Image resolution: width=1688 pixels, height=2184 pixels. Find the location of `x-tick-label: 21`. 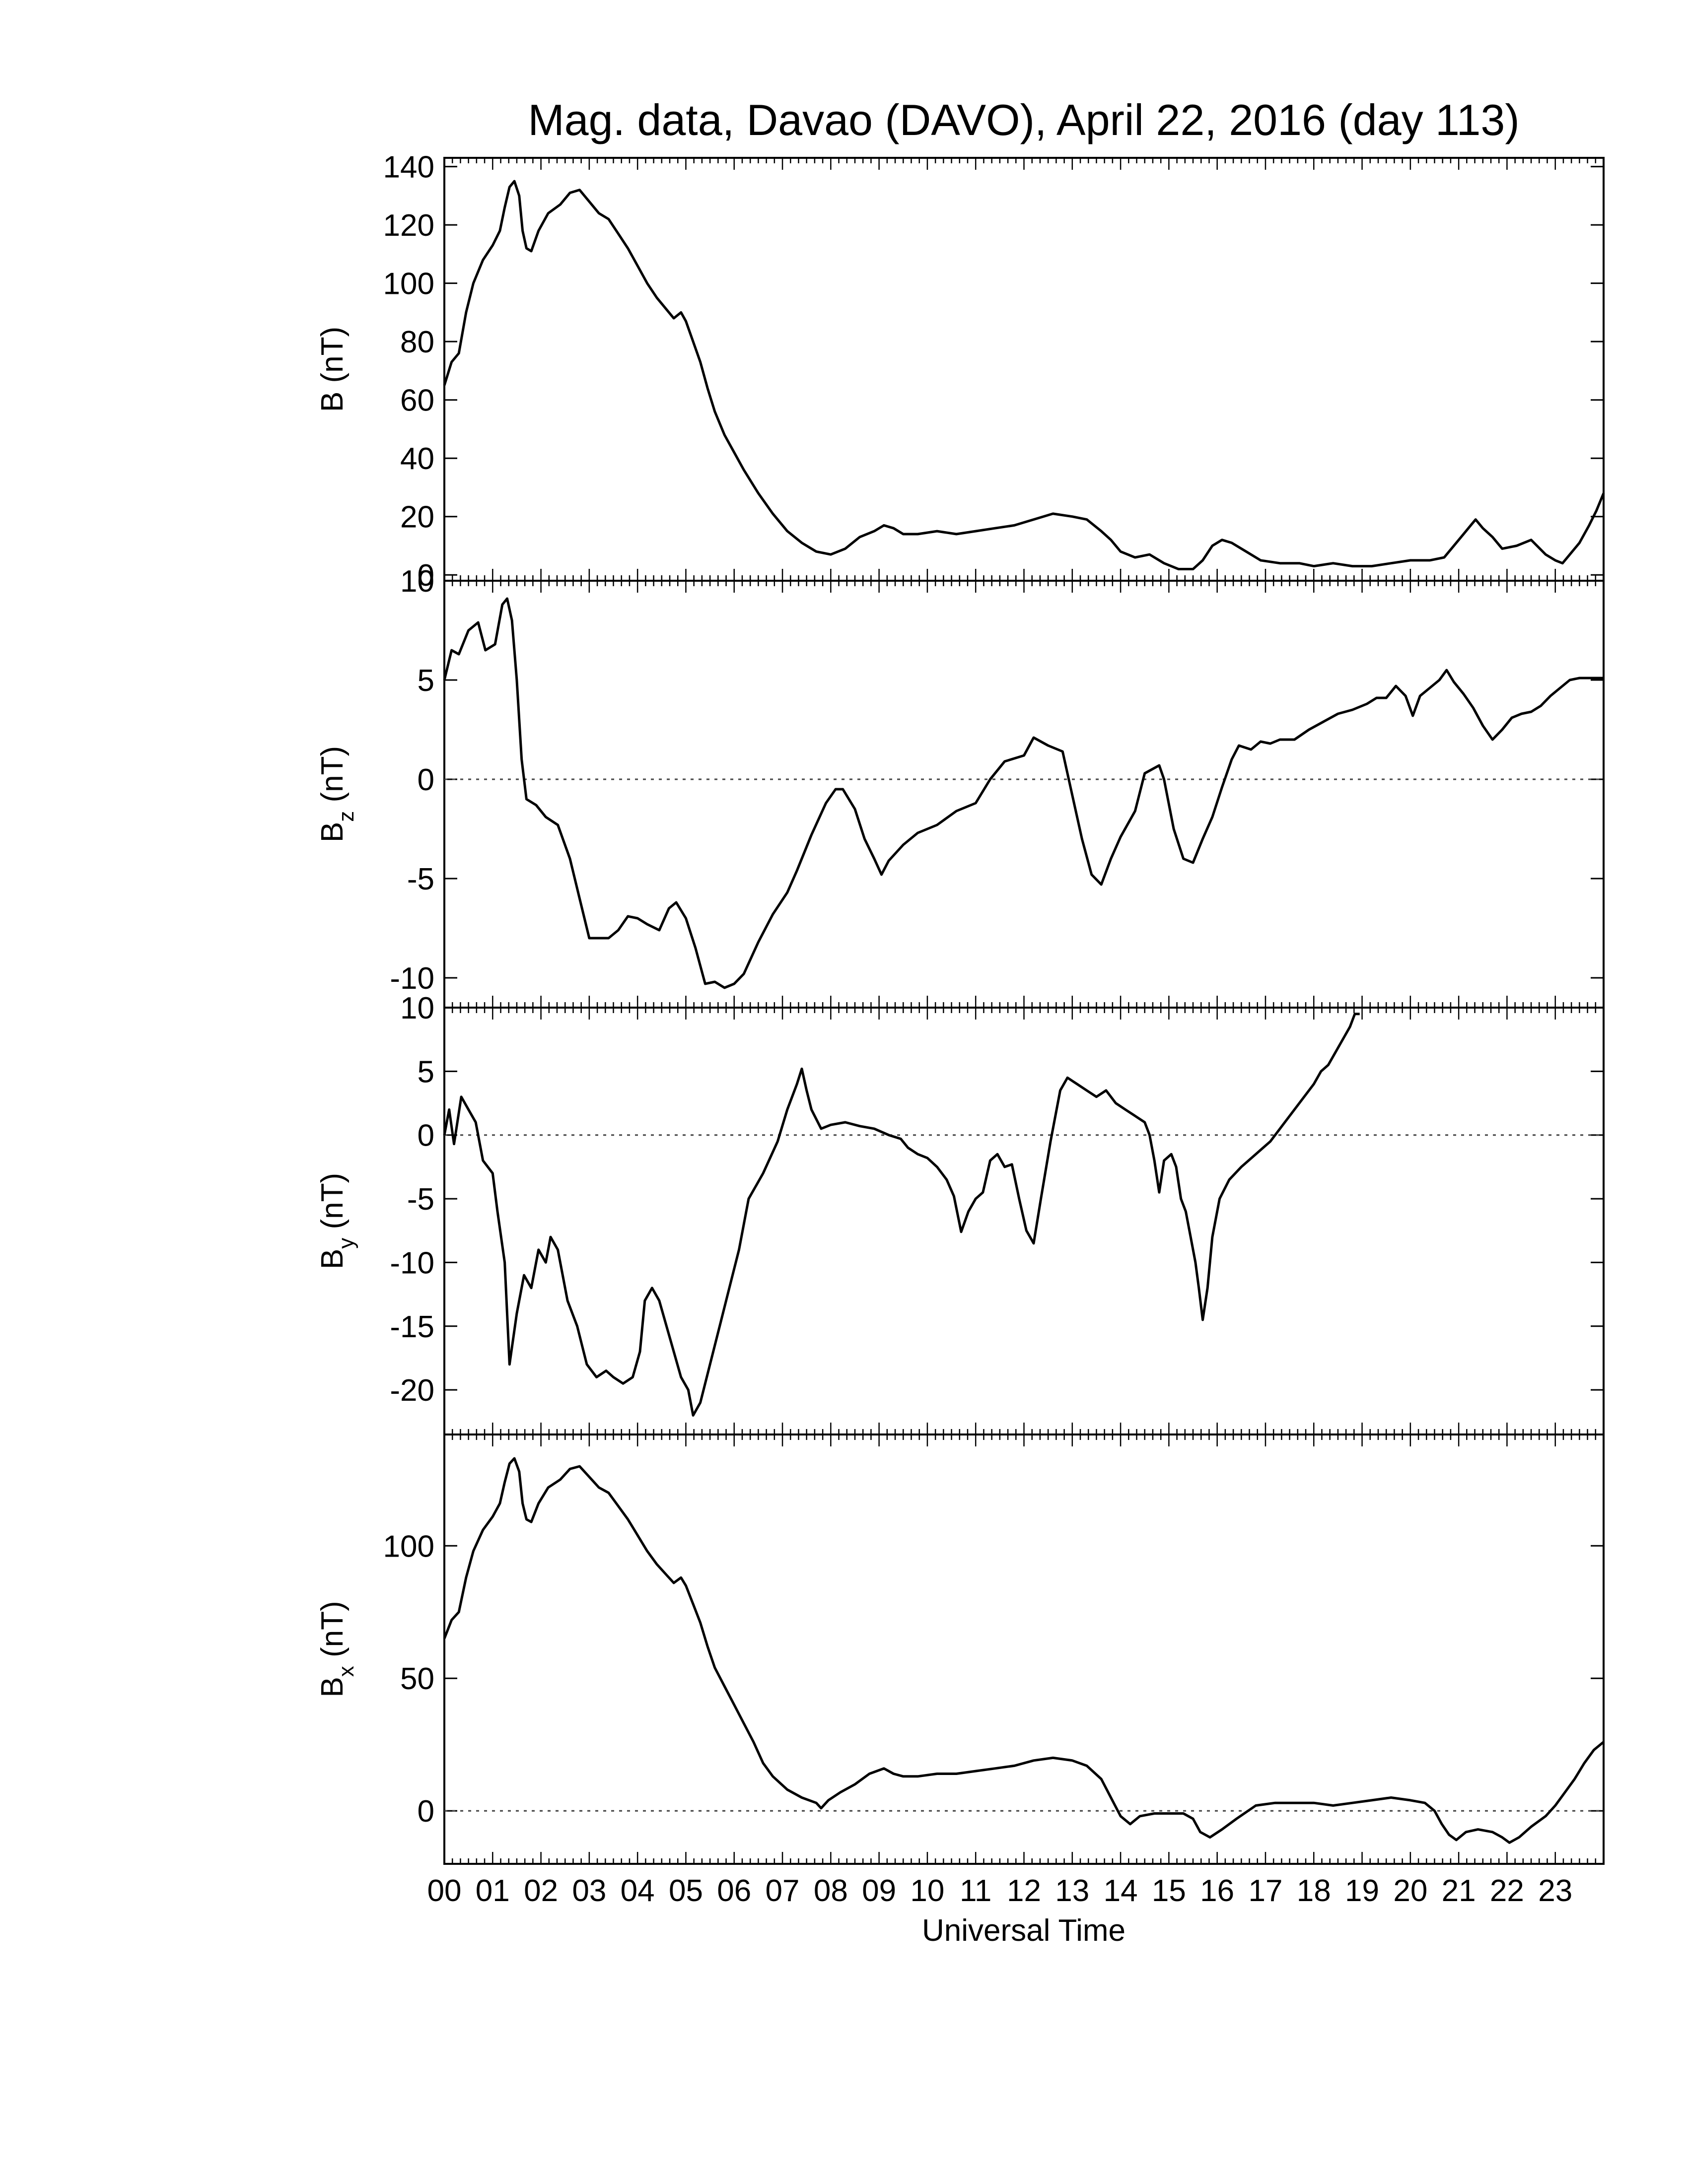

x-tick-label: 21 is located at coordinates (1459, 1891).